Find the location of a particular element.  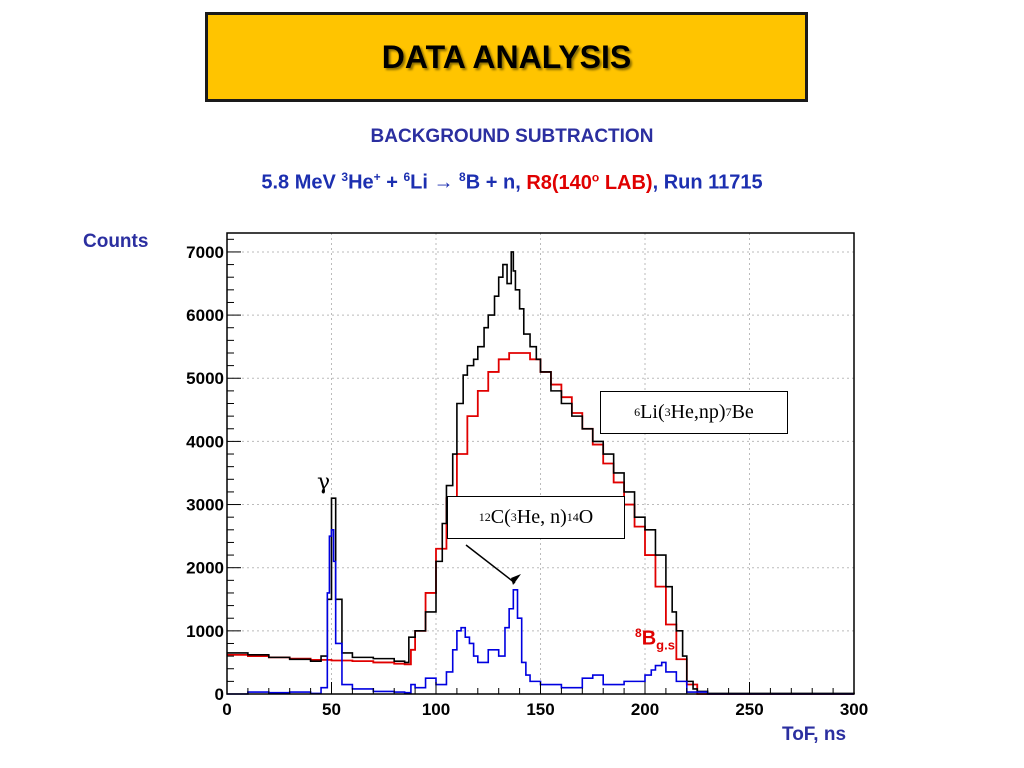

x-tick-label: 200 is located at coordinates (645, 709).